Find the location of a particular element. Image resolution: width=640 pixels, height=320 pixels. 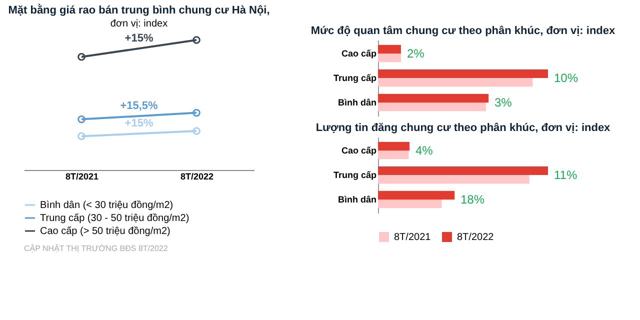

annotation: 2% is located at coordinates (415, 53).